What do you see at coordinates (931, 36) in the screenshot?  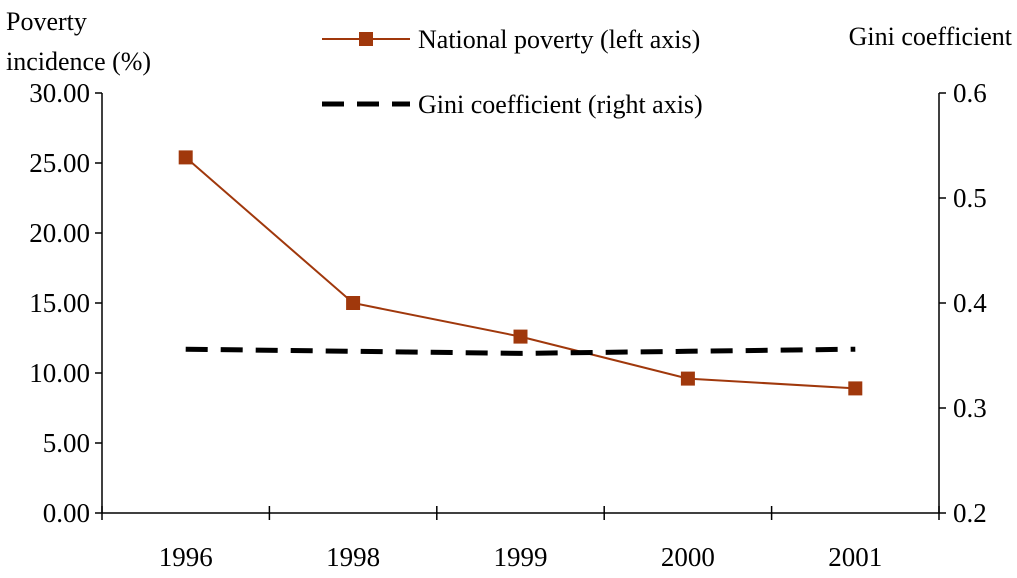 I see `right-axis-title: Gini coefficient` at bounding box center [931, 36].